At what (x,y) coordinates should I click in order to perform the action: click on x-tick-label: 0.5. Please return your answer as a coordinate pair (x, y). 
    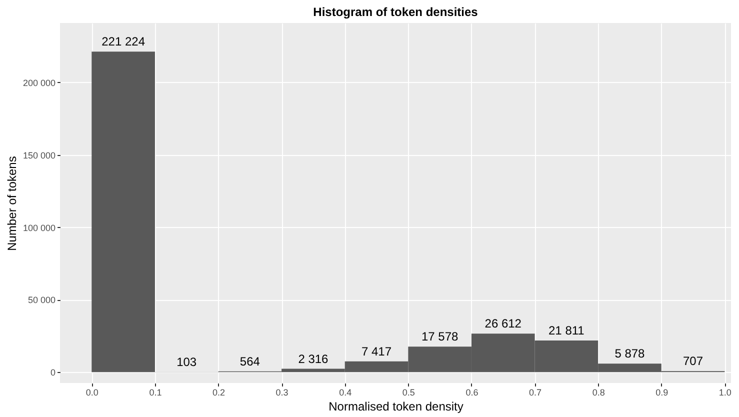
    Looking at the image, I should click on (408, 393).